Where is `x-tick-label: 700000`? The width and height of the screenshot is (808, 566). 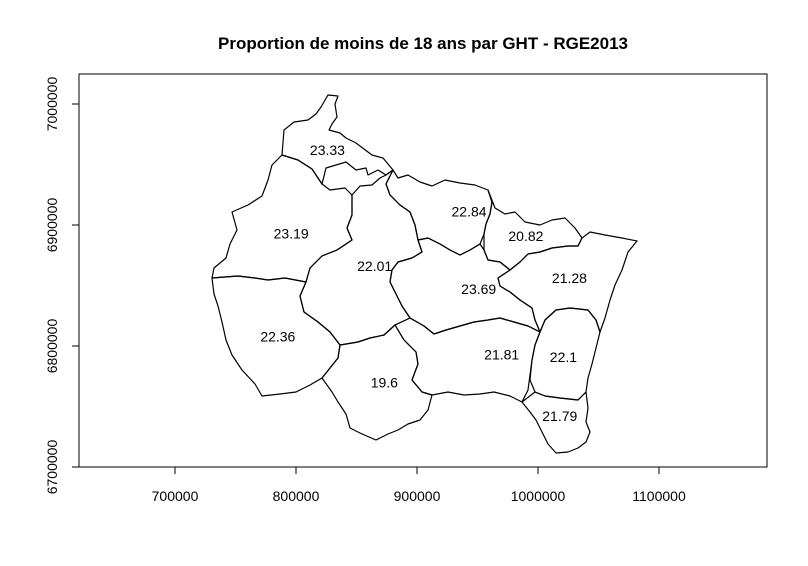
x-tick-label: 700000 is located at coordinates (175, 496).